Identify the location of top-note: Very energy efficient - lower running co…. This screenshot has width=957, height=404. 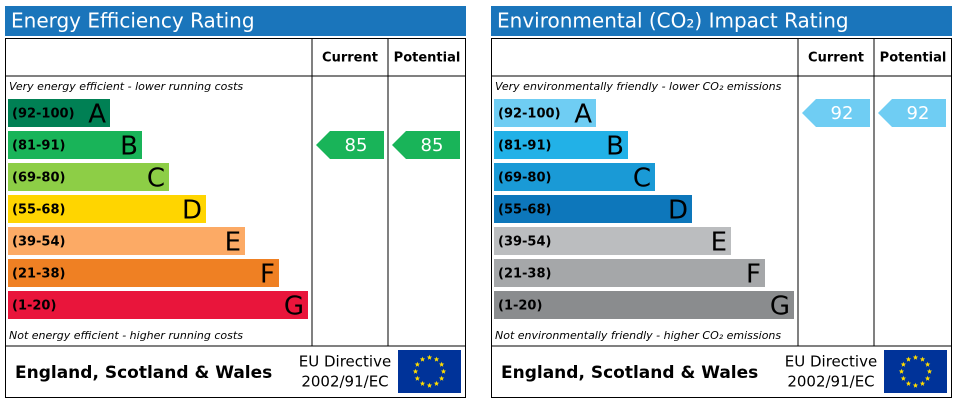
(126, 86).